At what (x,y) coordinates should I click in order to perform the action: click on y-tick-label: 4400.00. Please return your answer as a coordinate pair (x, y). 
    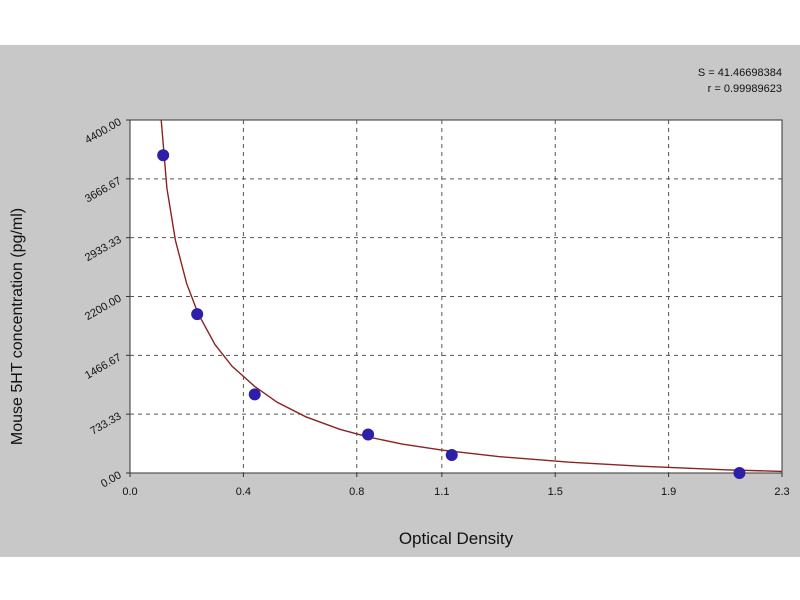
    Looking at the image, I should click on (103, 131).